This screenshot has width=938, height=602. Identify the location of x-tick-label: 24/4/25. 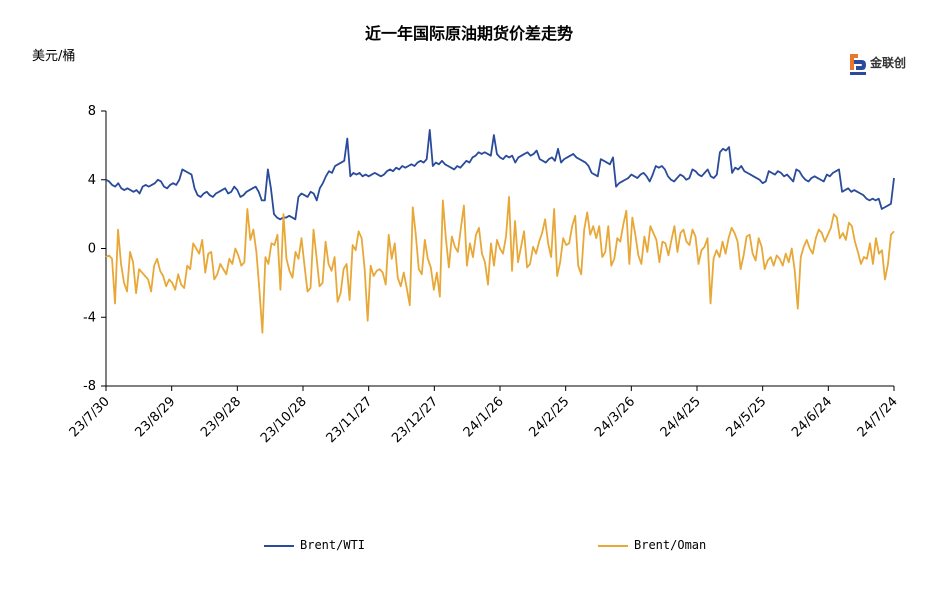
(681, 417).